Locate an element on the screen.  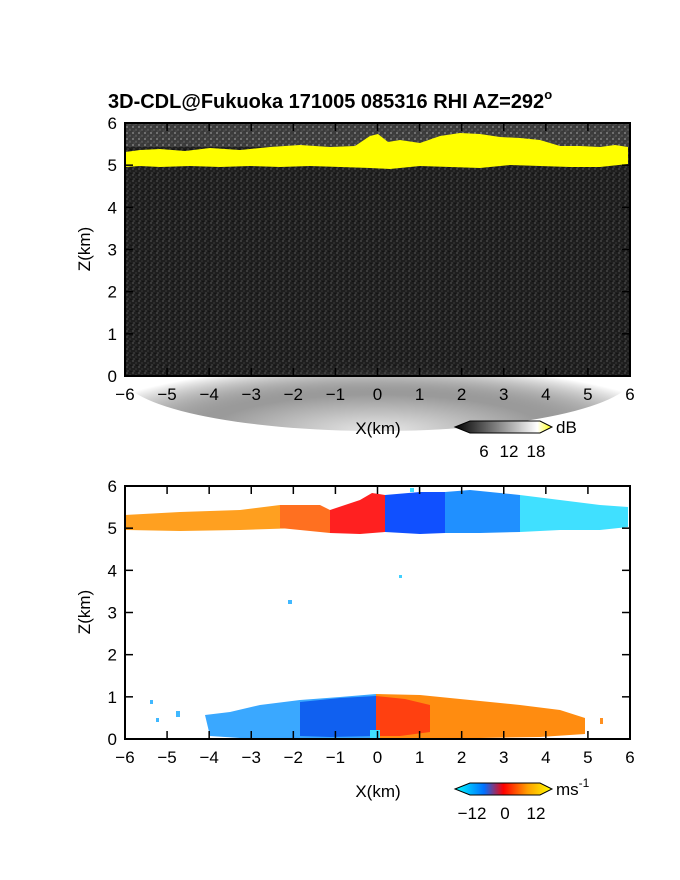
velocity-colorbar-unit: ms-1 is located at coordinates (573, 787).